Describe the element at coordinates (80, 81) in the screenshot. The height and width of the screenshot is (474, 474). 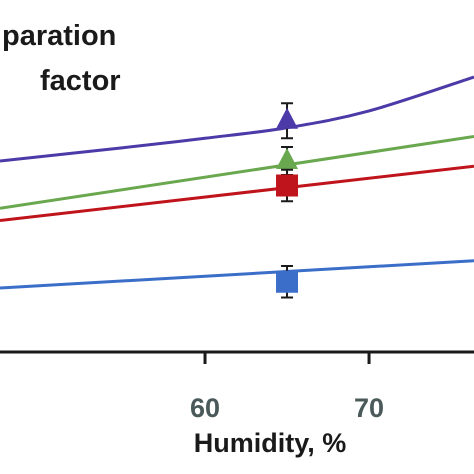
I see `chart-title-line-2: factor` at that location.